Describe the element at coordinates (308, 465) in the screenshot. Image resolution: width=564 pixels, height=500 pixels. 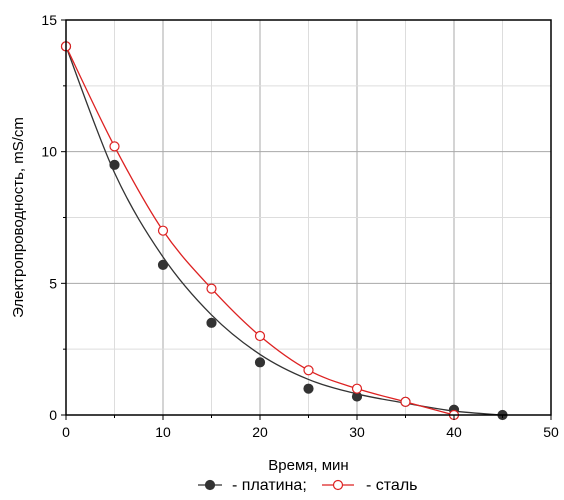
I see `x-axis-title: Время, мин` at that location.